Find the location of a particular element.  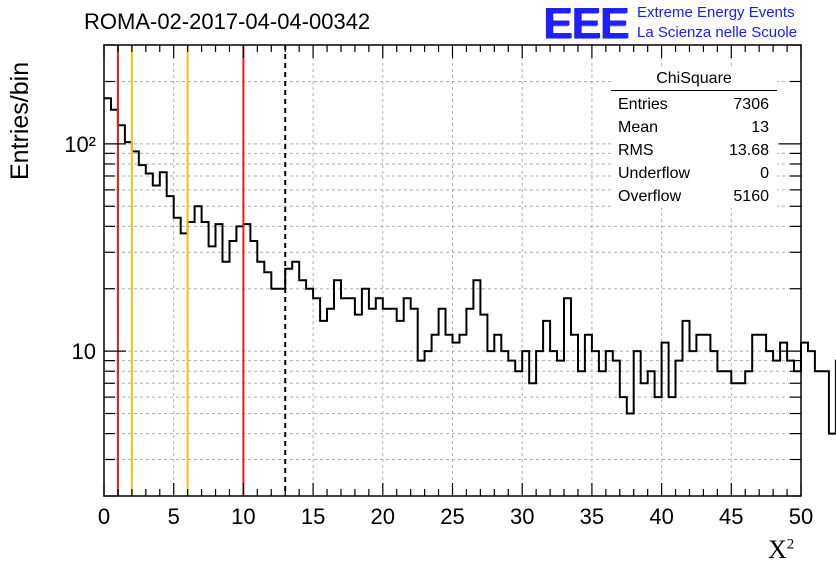

eee-logo: EEE is located at coordinates (586, 24).